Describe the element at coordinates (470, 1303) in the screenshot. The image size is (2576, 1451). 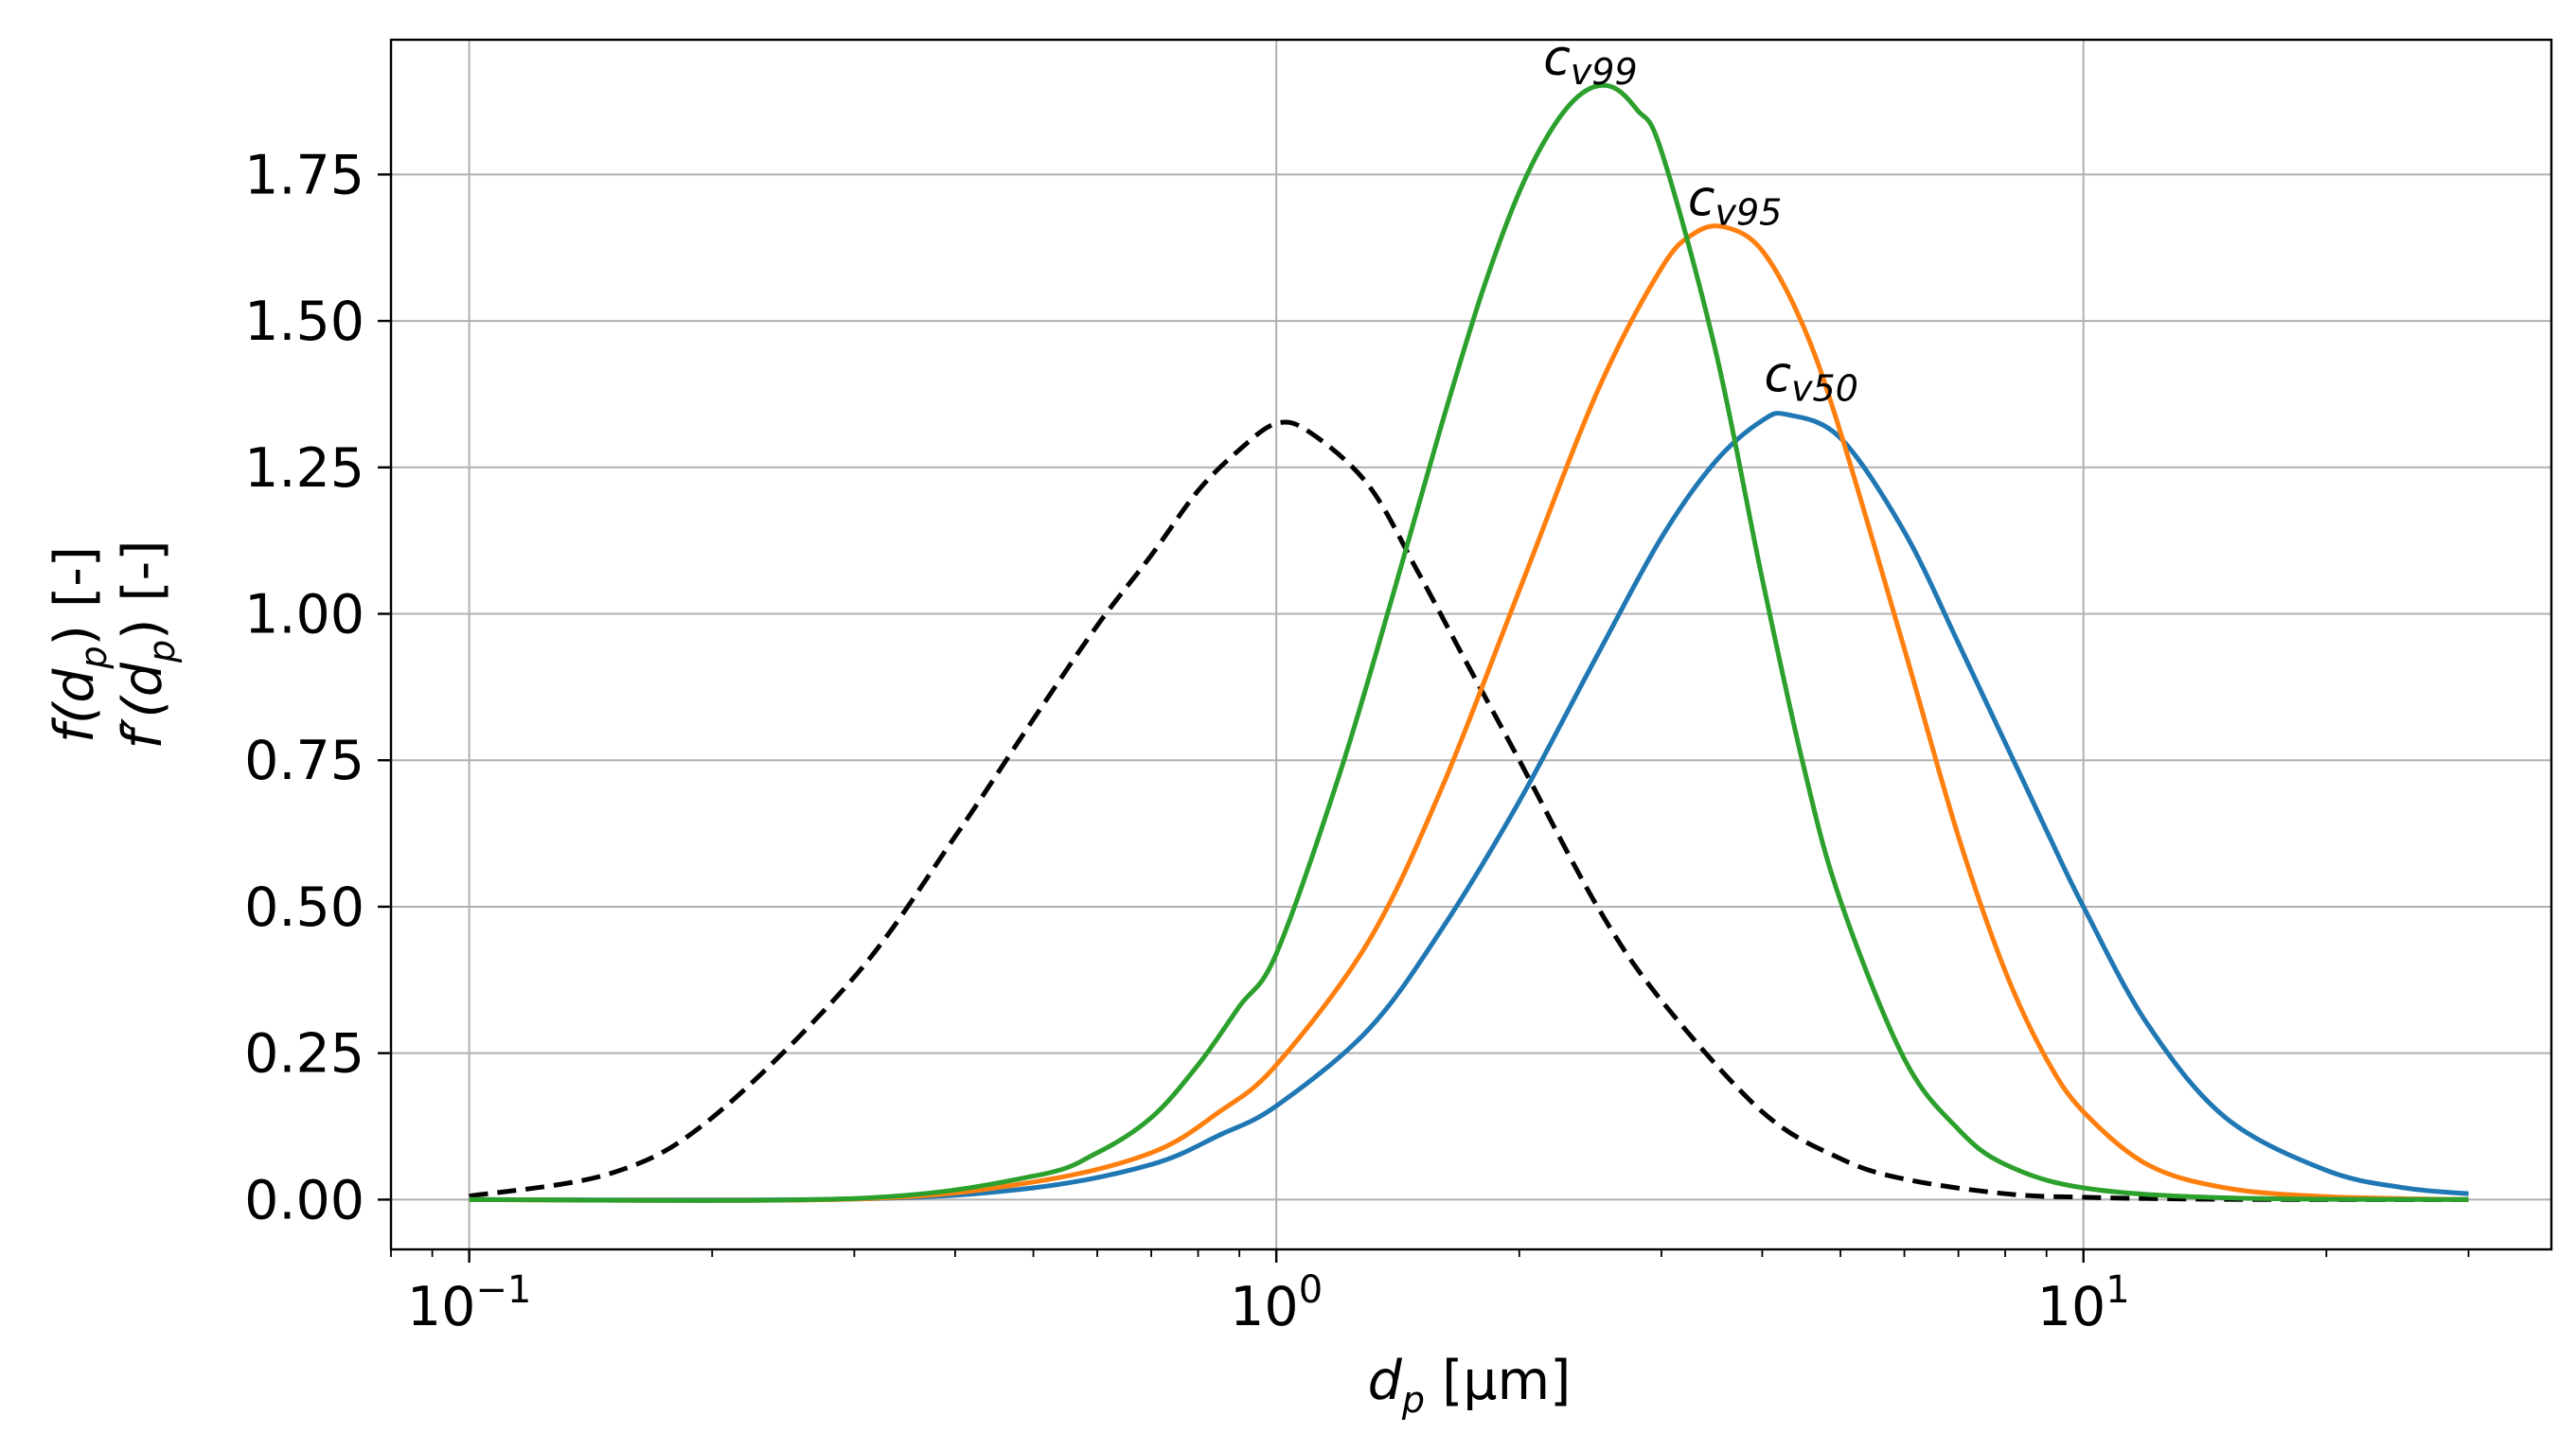
I see `x-tick-label: 10⁻¹` at that location.